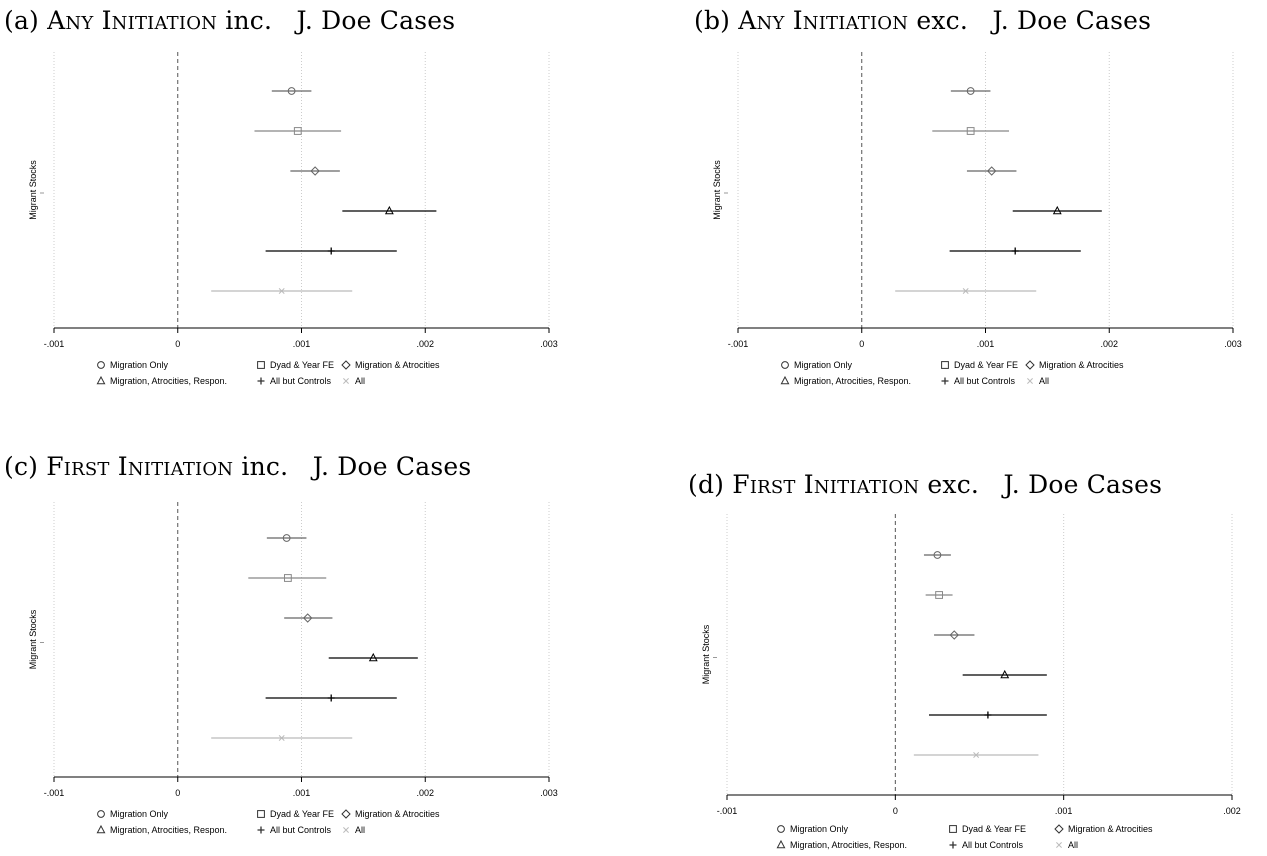  Describe the element at coordinates (356, 466) in the screenshot. I see `panel-title-rest: inc. J. Doe Cases` at that location.